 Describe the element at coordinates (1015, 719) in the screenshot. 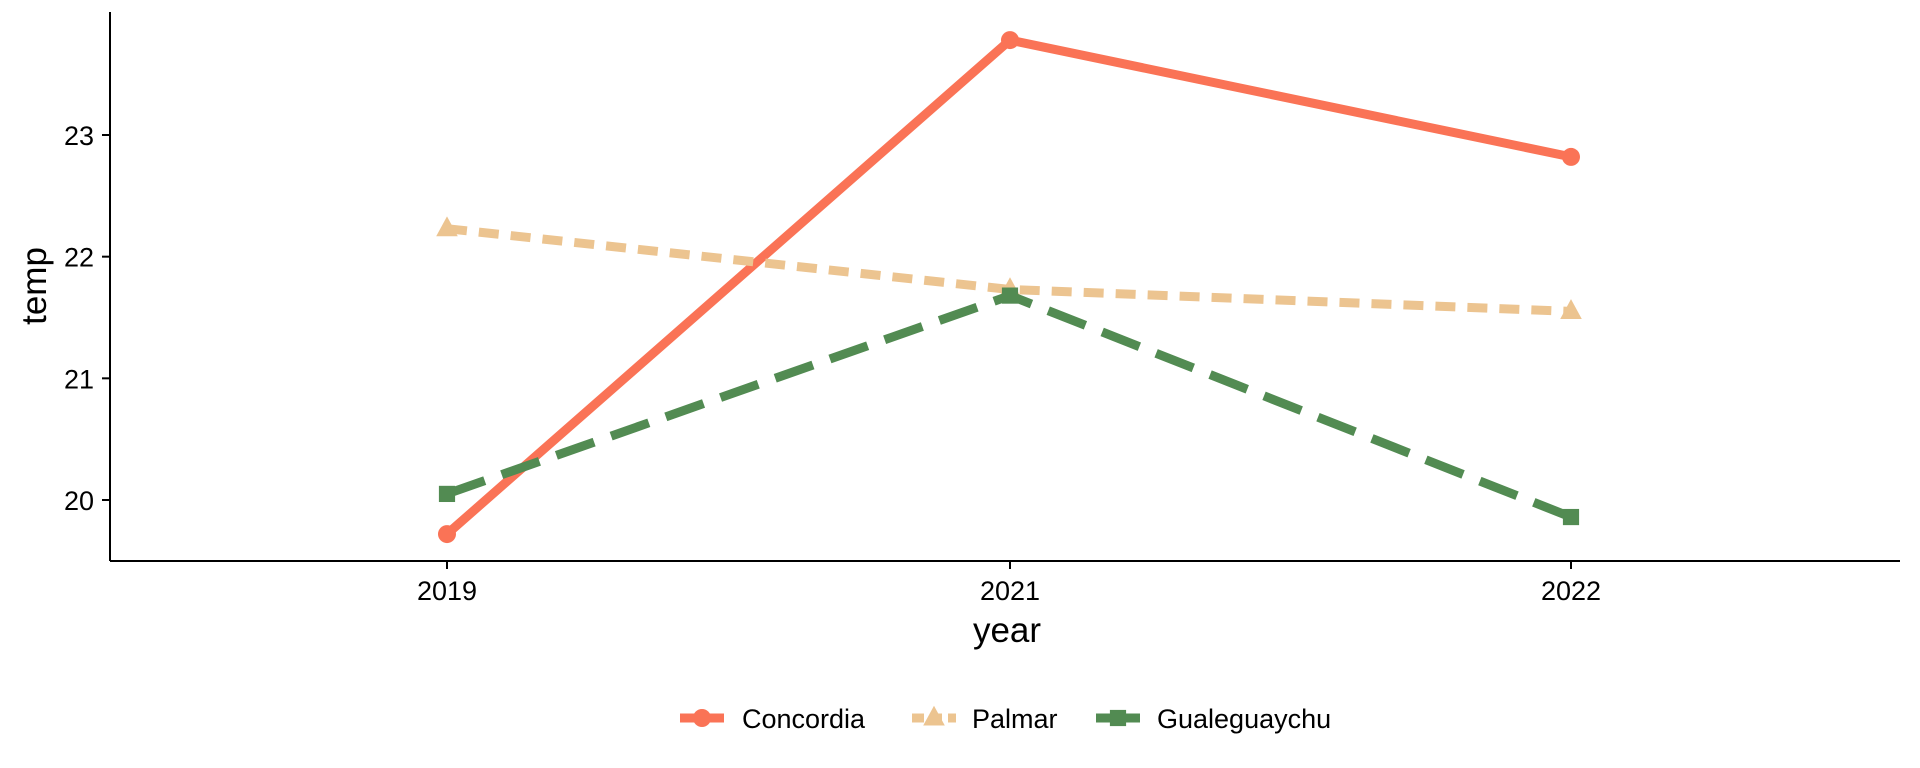

I see `legend-label: Palmar` at that location.